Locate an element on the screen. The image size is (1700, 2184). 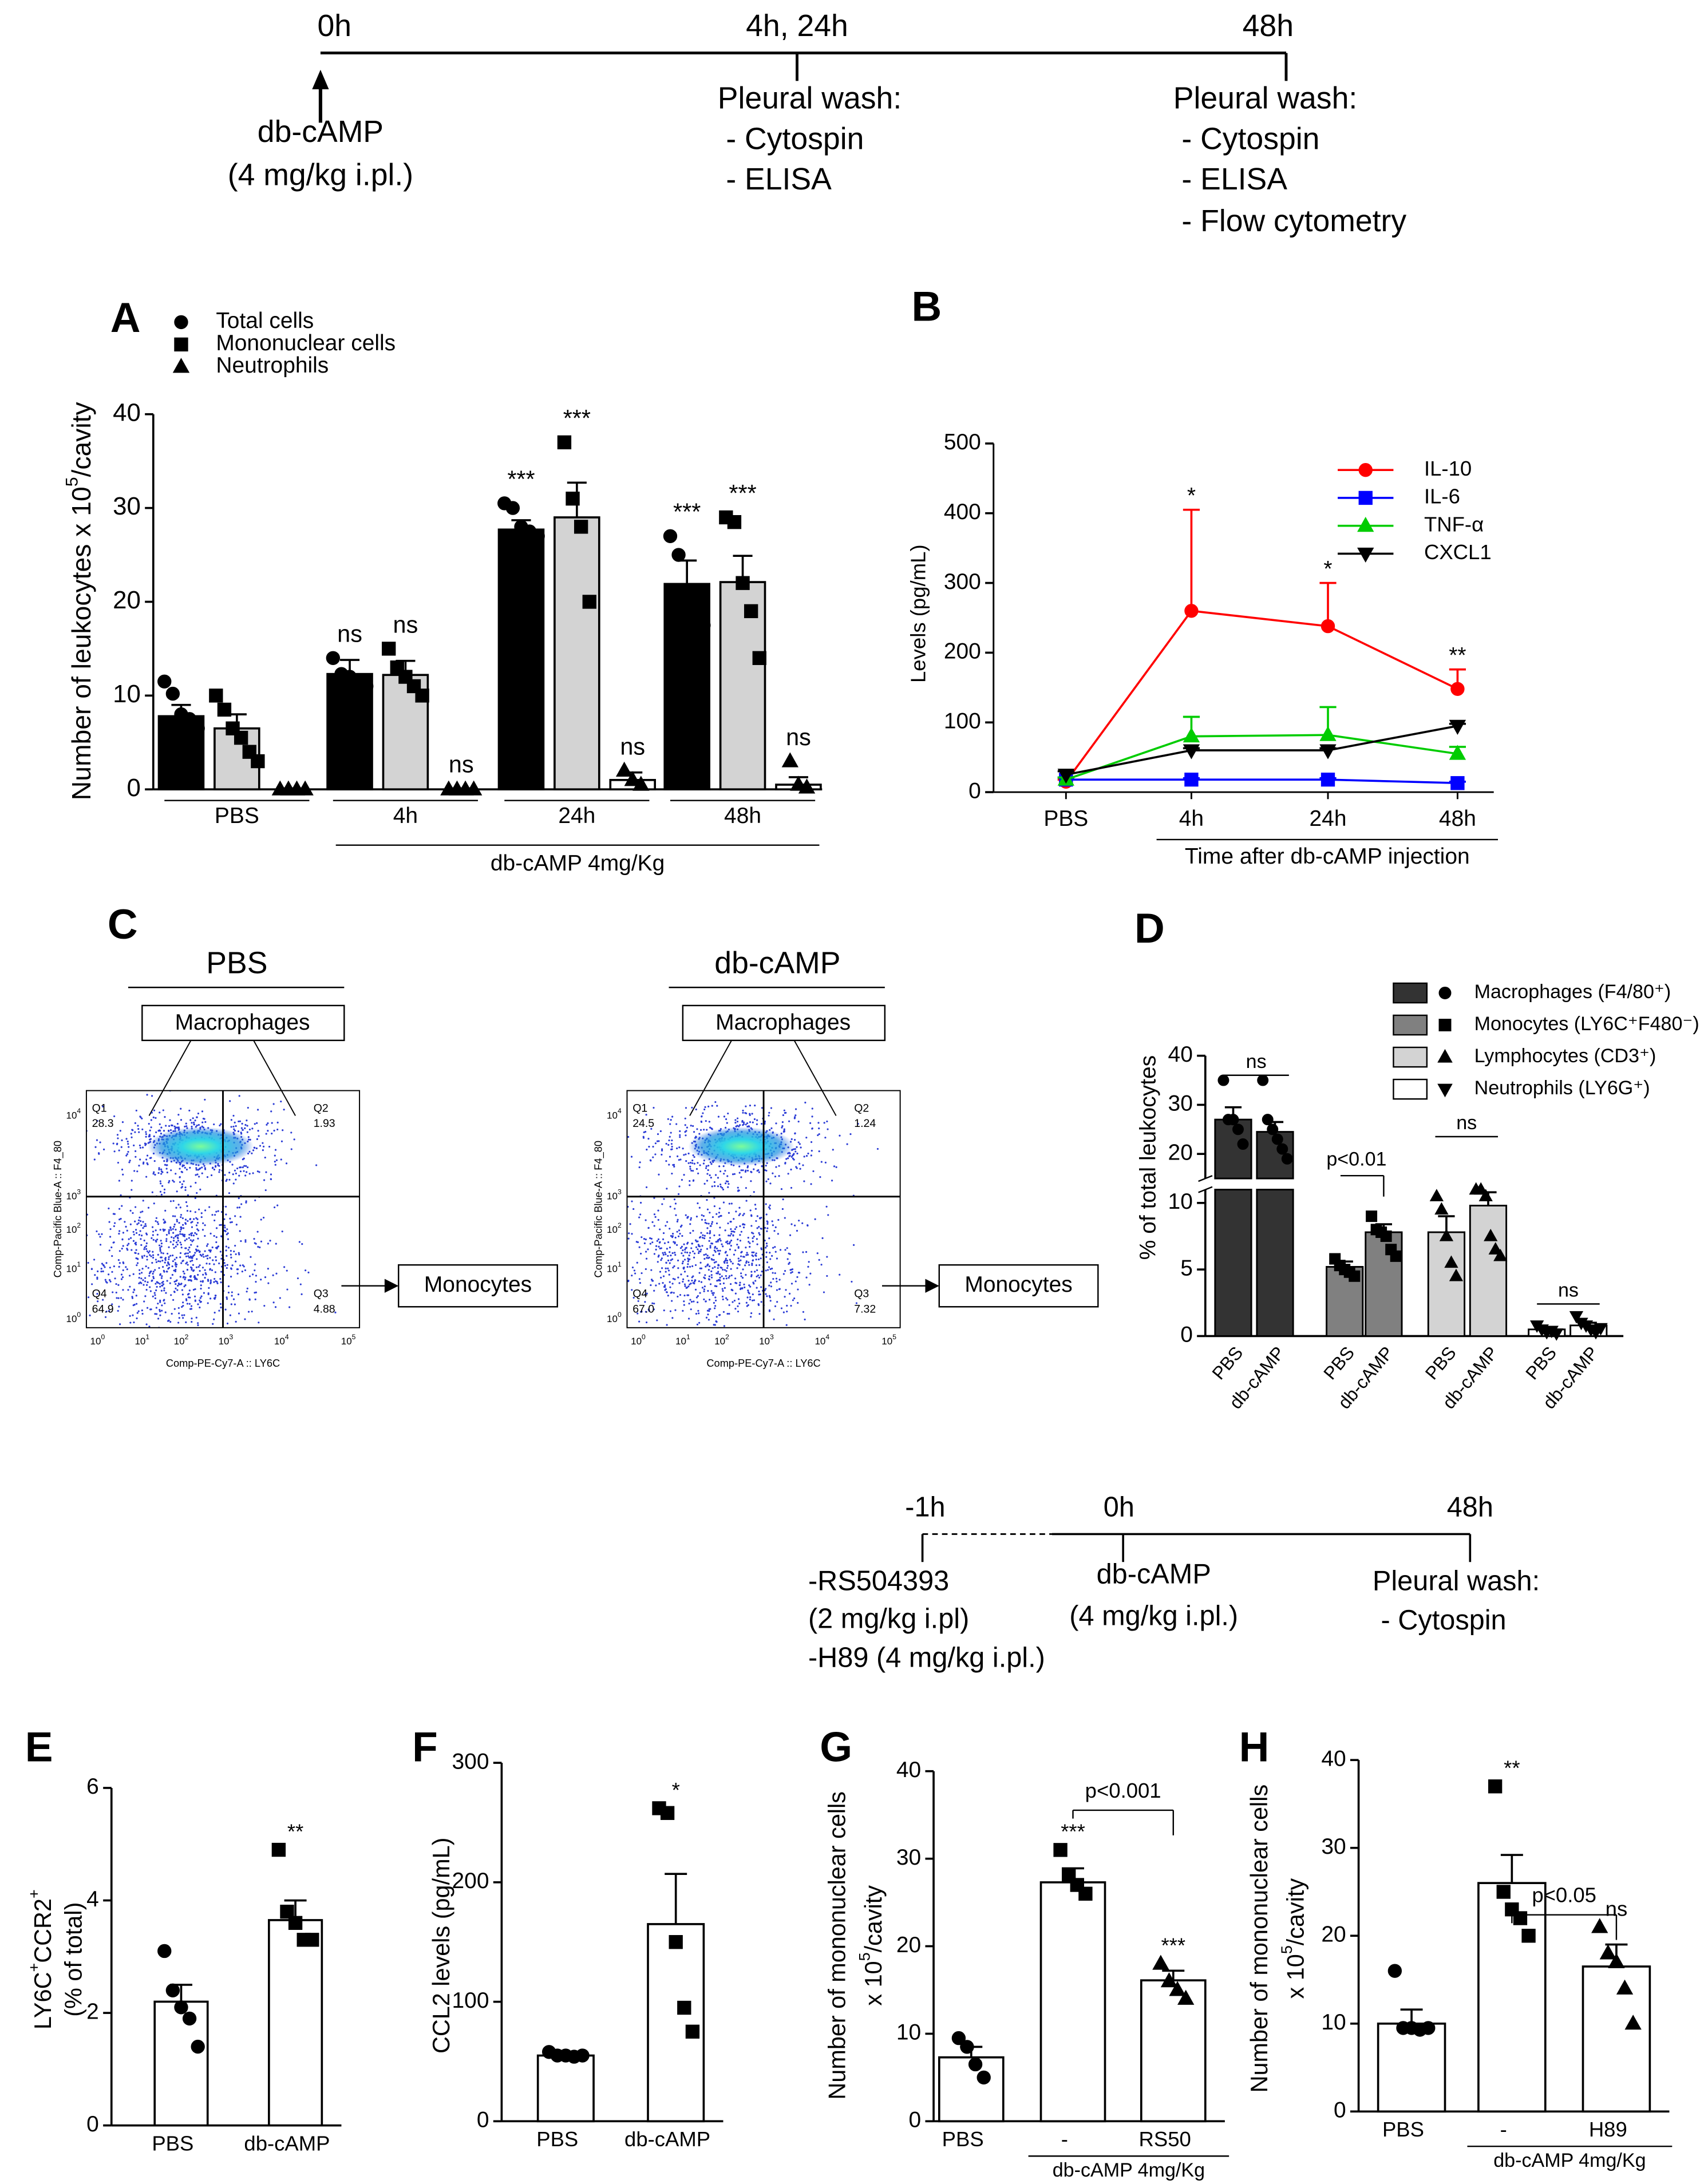
density-hot is located at coordinates (201, 1146).